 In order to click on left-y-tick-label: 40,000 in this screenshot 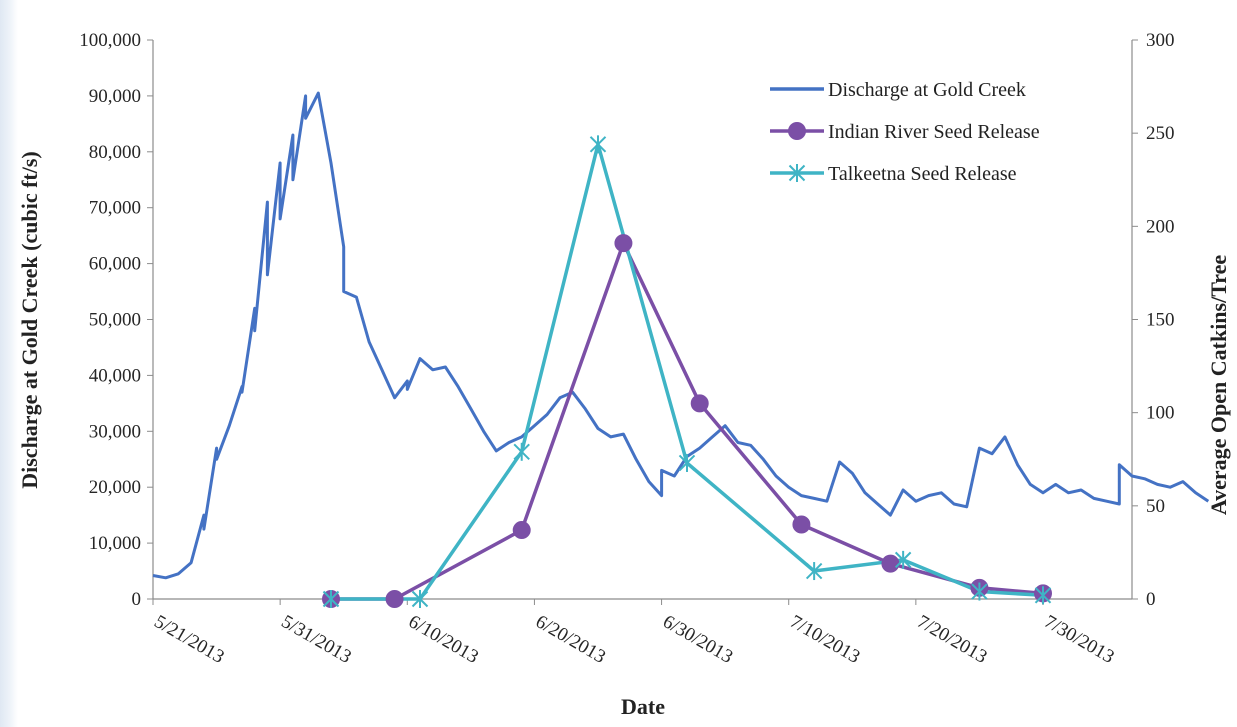, I will do `click(115, 375)`.